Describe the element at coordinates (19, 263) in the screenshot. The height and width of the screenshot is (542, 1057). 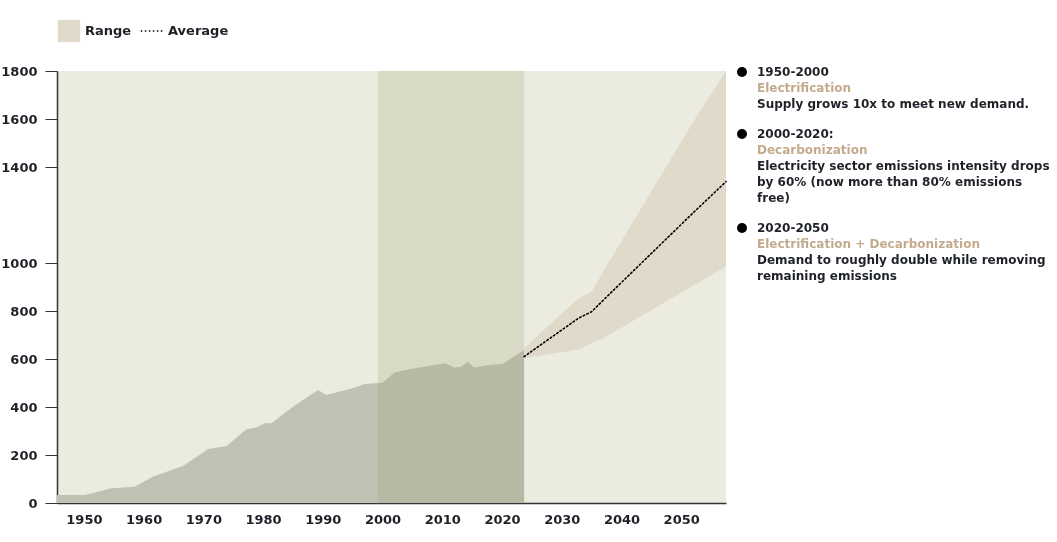
I see `y-tick-label: 1000` at that location.